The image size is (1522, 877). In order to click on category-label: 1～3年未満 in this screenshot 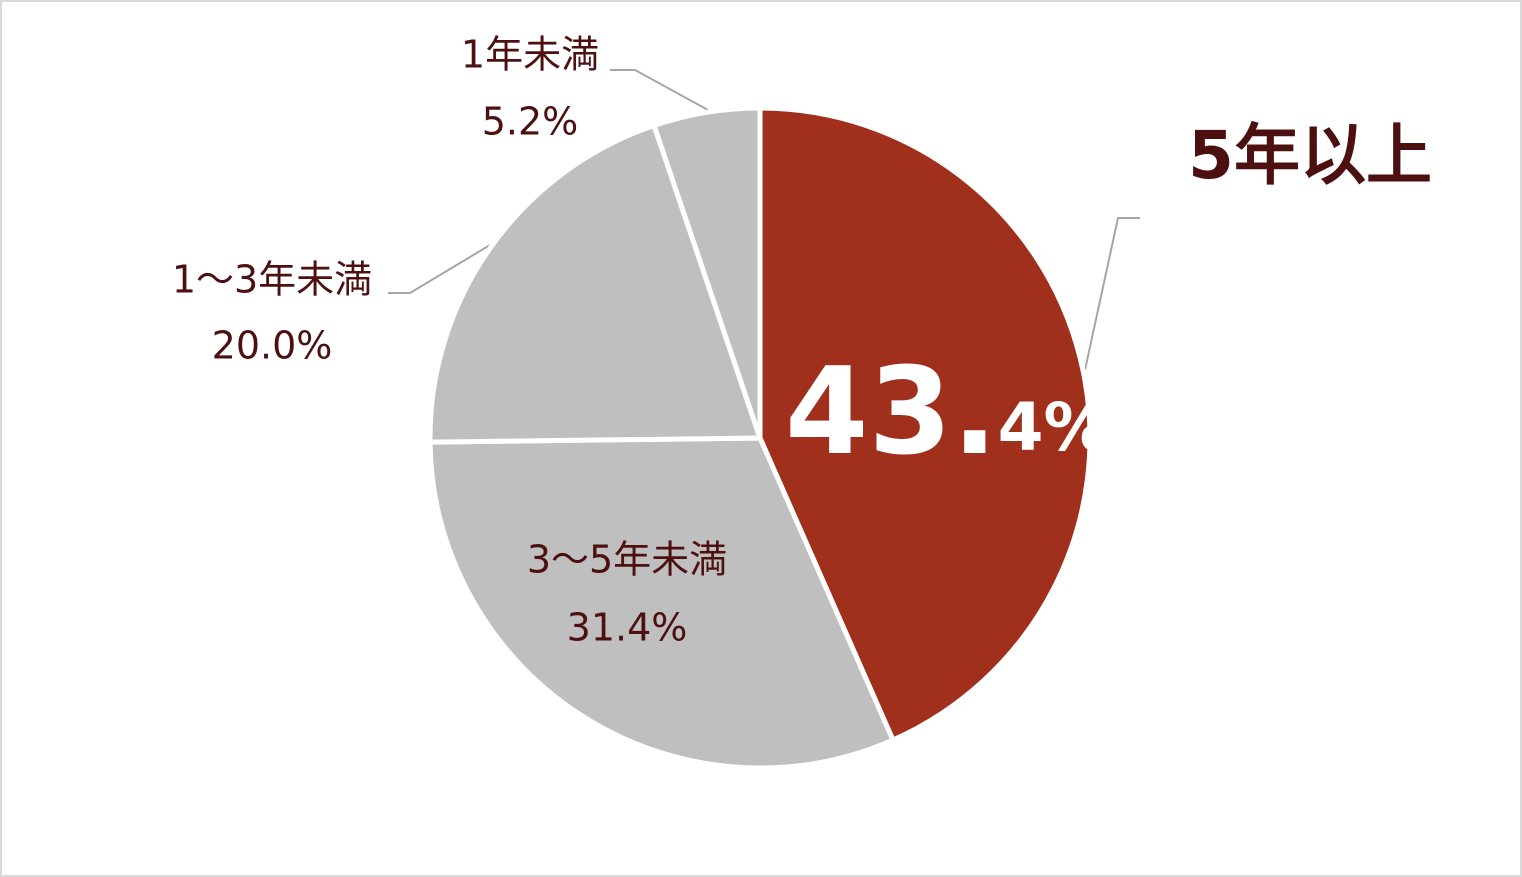, I will do `click(272, 280)`.